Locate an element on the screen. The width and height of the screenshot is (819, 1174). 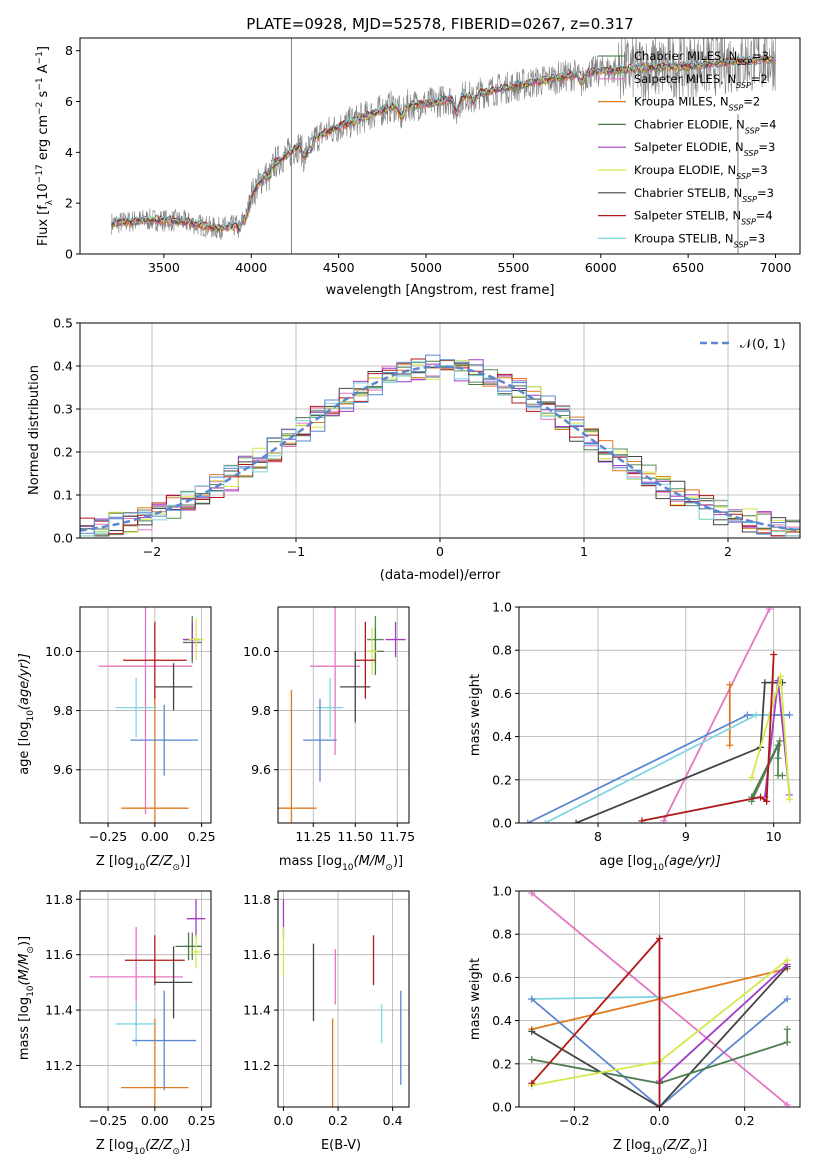
spectrum-ytick-label: 2 is located at coordinates (69, 203).